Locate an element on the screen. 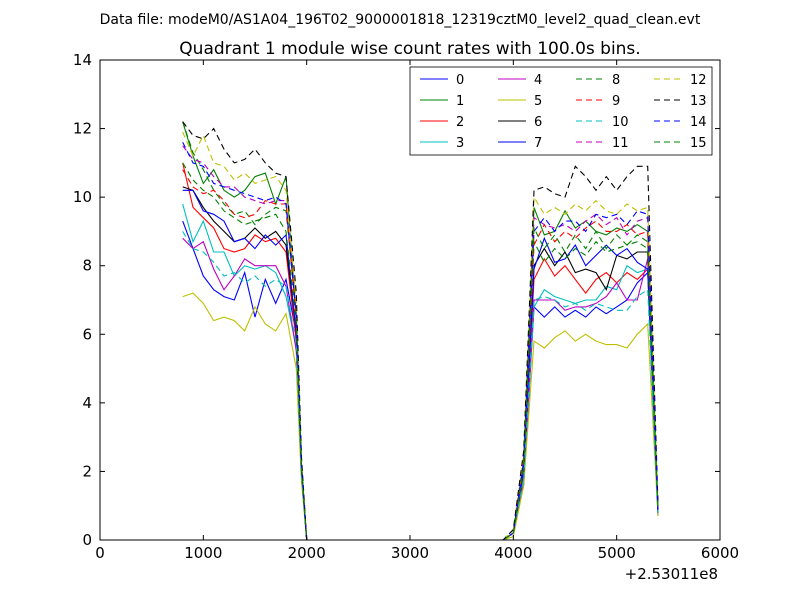 The height and width of the screenshot is (600, 800). y-tick-label: 0 is located at coordinates (87, 540).